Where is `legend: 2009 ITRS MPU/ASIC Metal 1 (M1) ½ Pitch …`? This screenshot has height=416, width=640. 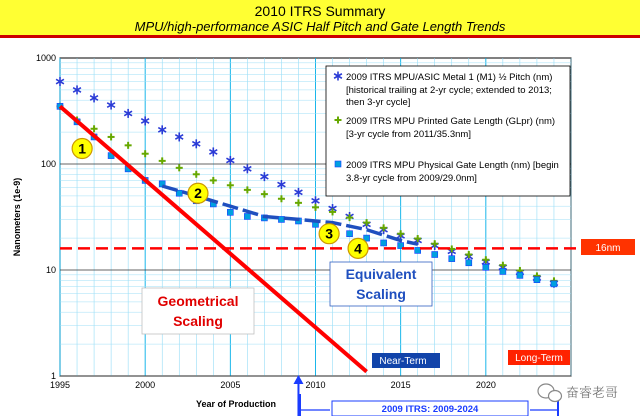 legend: 2009 ITRS MPU/ASIC Metal 1 (M1) ½ Pitch … is located at coordinates (448, 131).